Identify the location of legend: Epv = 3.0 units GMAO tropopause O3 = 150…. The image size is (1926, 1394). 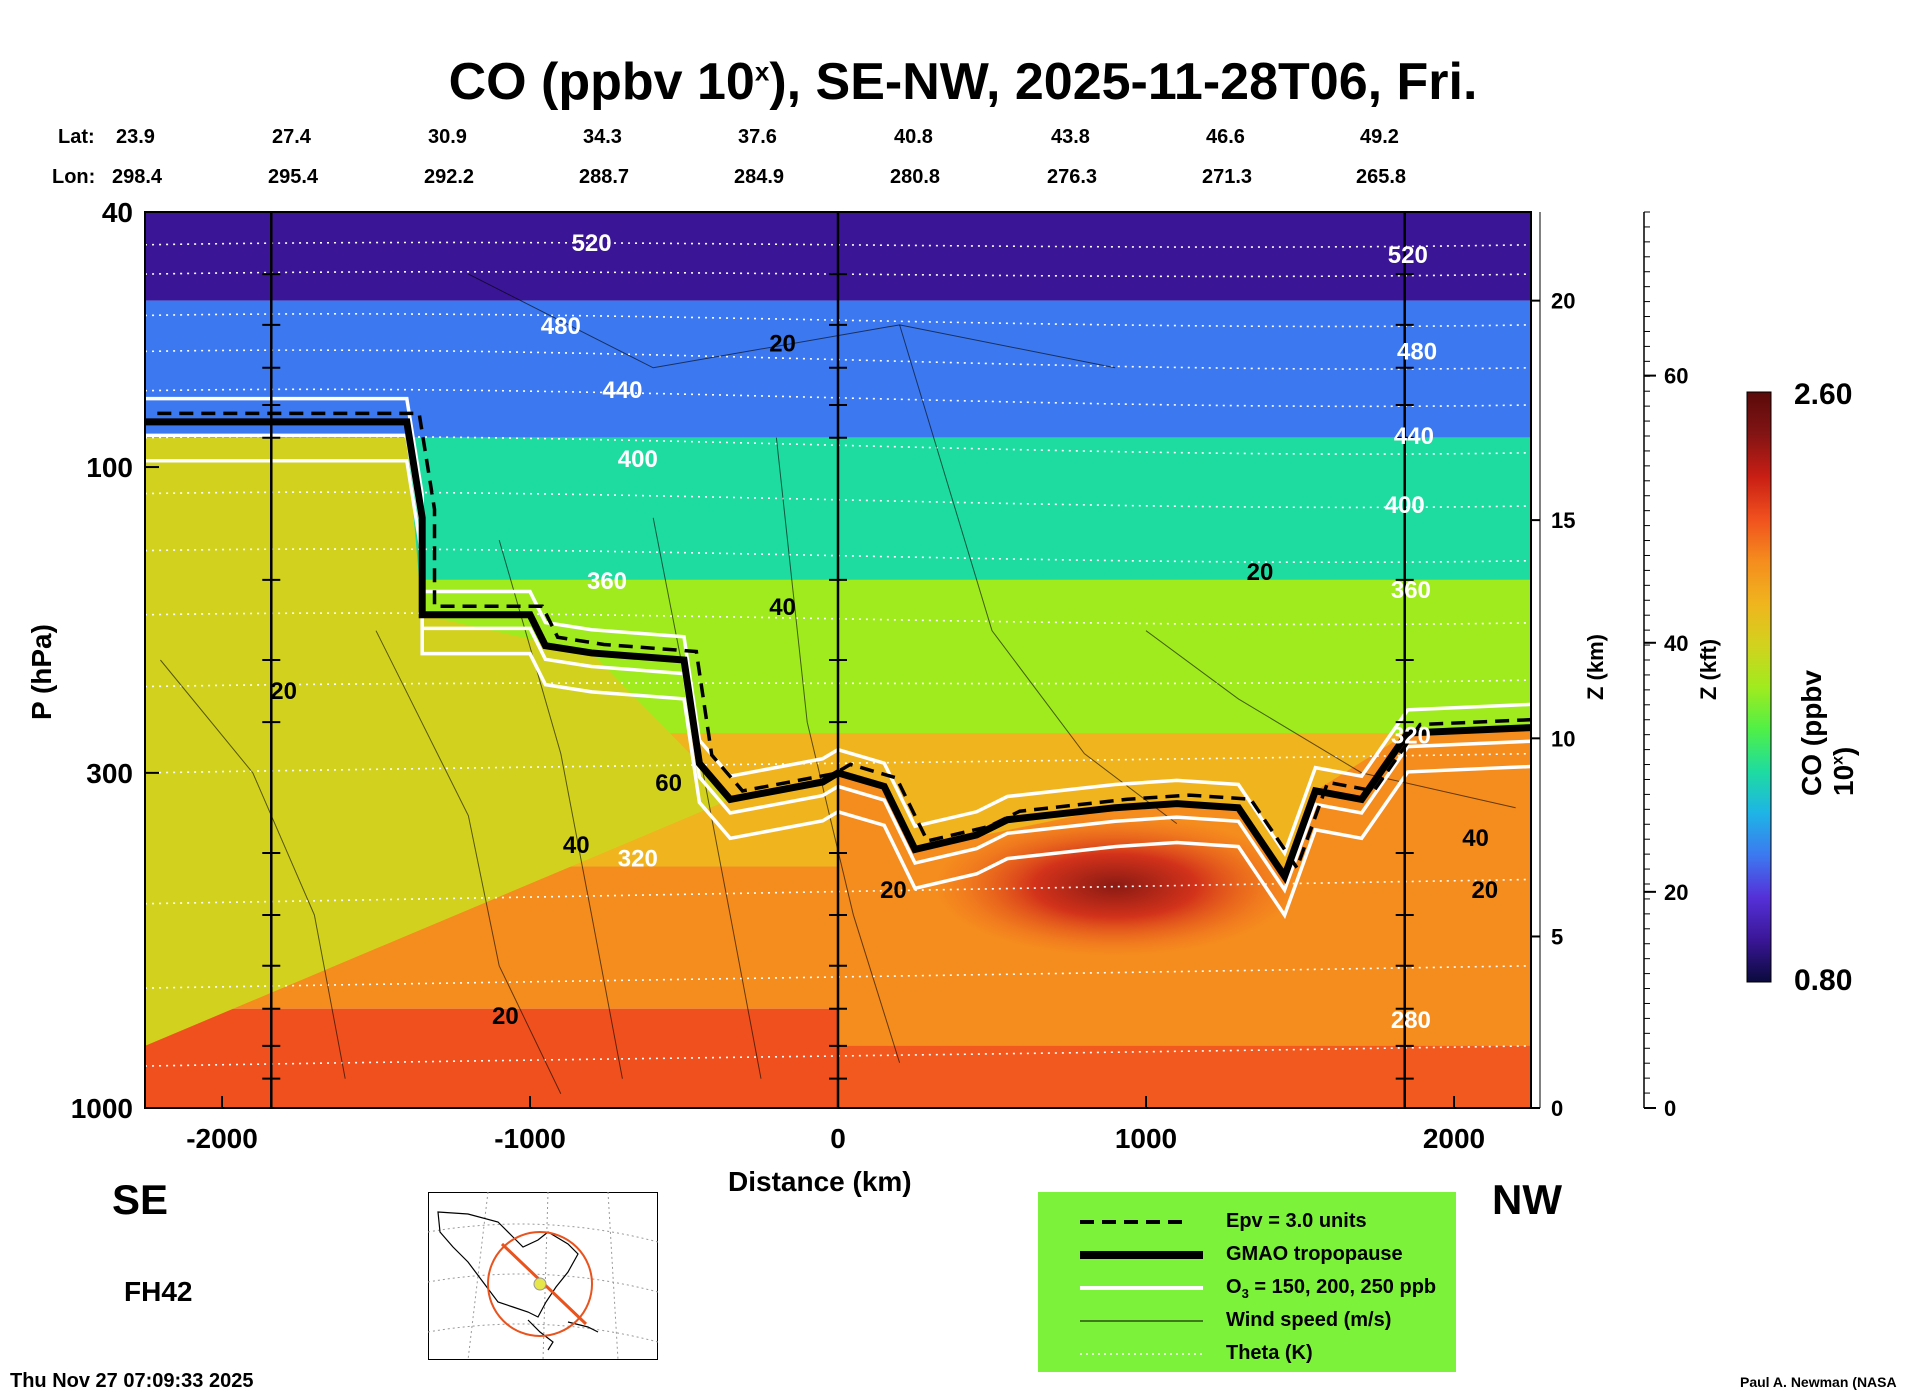
(1247, 1282).